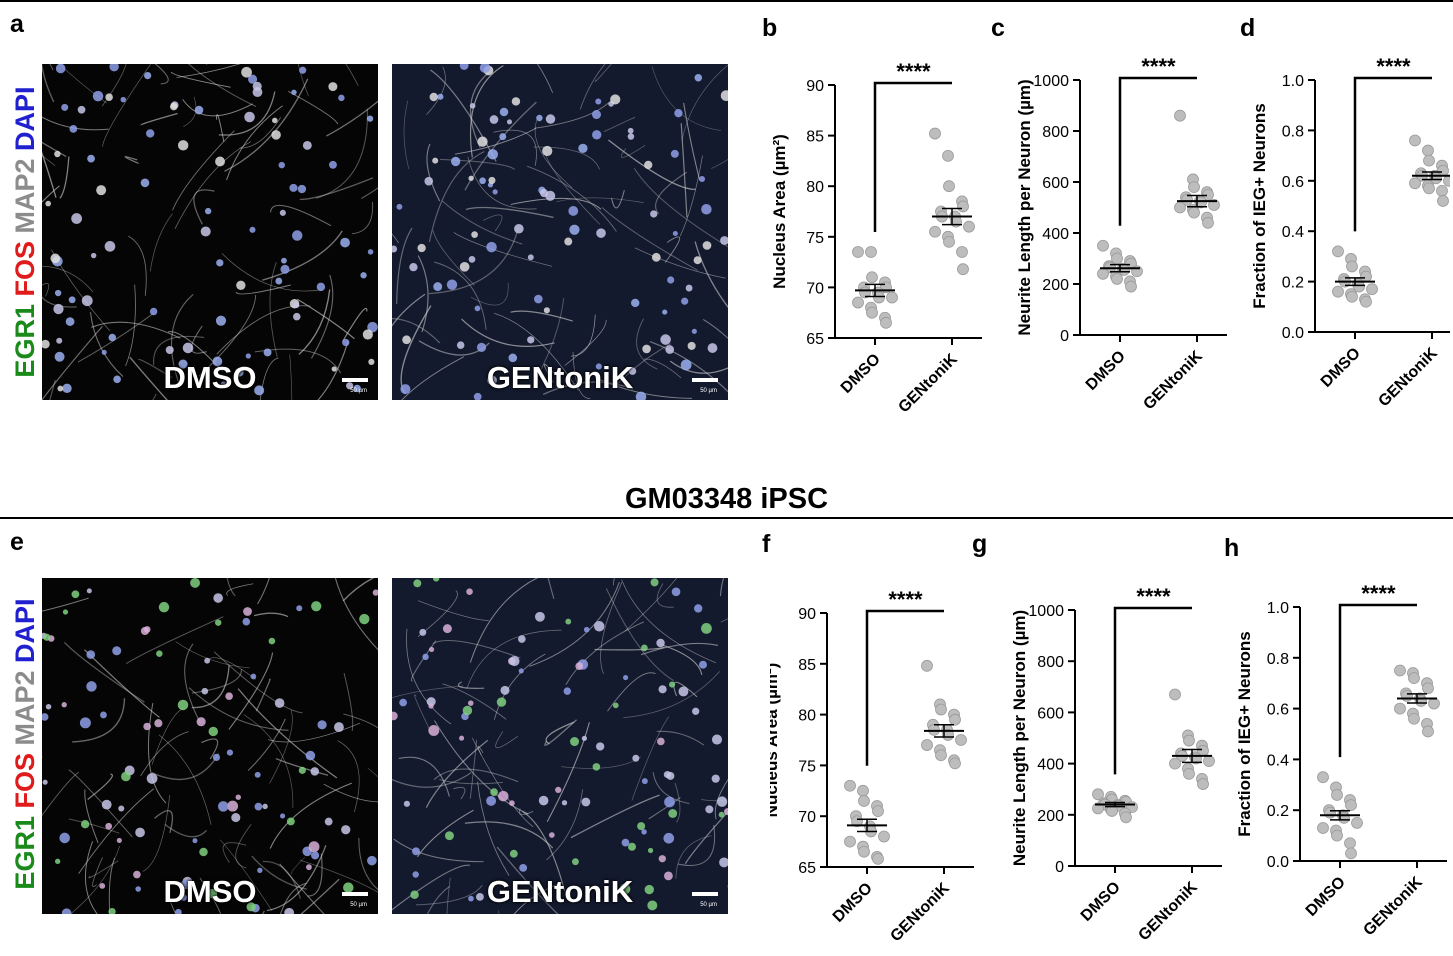 The height and width of the screenshot is (956, 1453). What do you see at coordinates (912, 156) in the screenshot?
I see `significance-bracket` at bounding box center [912, 156].